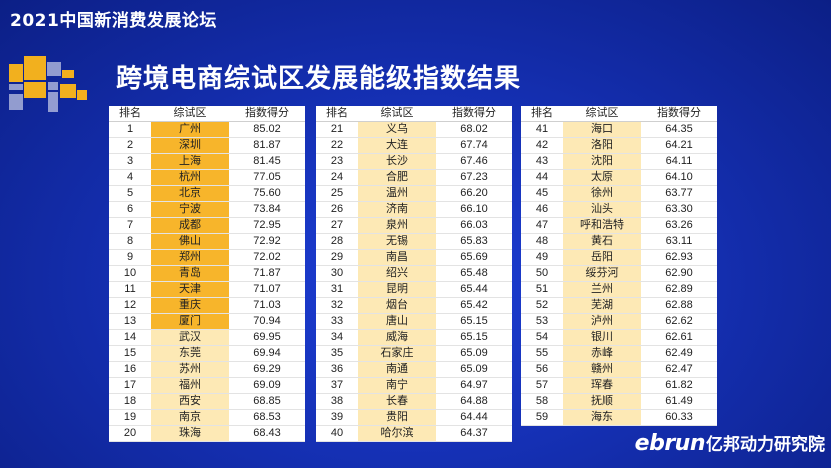  Describe the element at coordinates (130, 177) in the screenshot. I see `rank-cell: 4` at that location.